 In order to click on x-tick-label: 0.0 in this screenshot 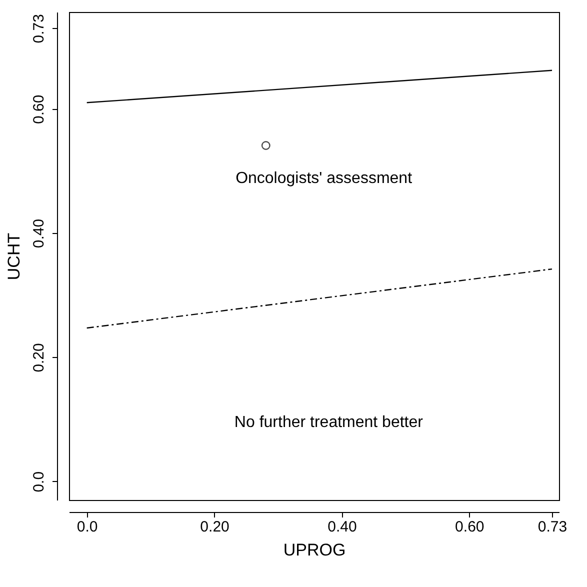, I will do `click(87, 527)`.